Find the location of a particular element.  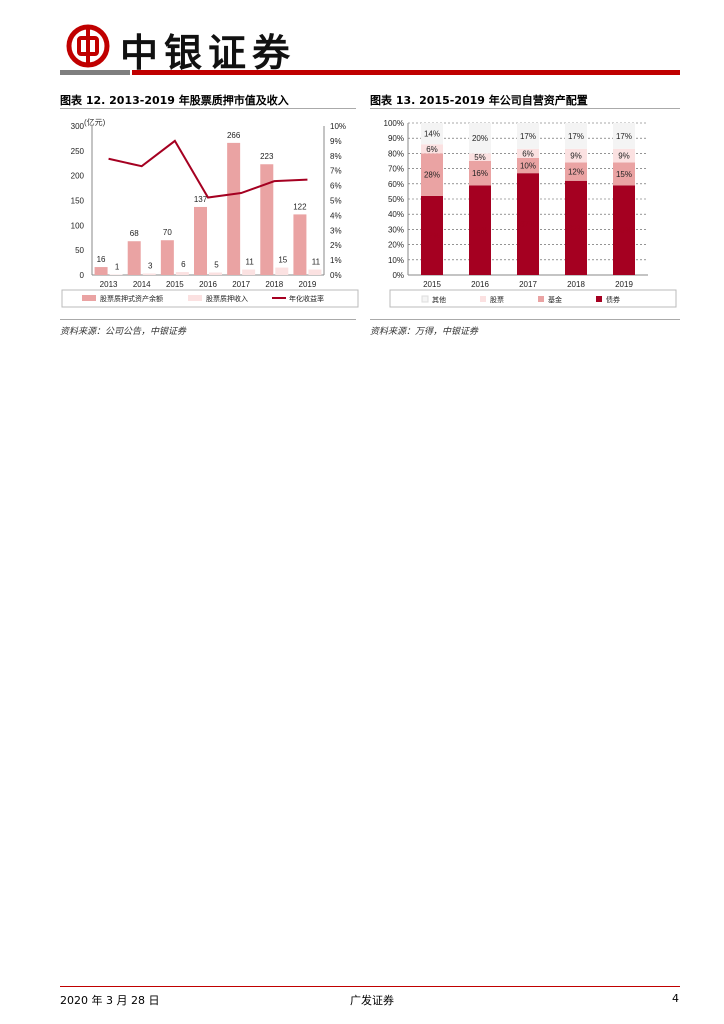

legend-box is located at coordinates (533, 298).